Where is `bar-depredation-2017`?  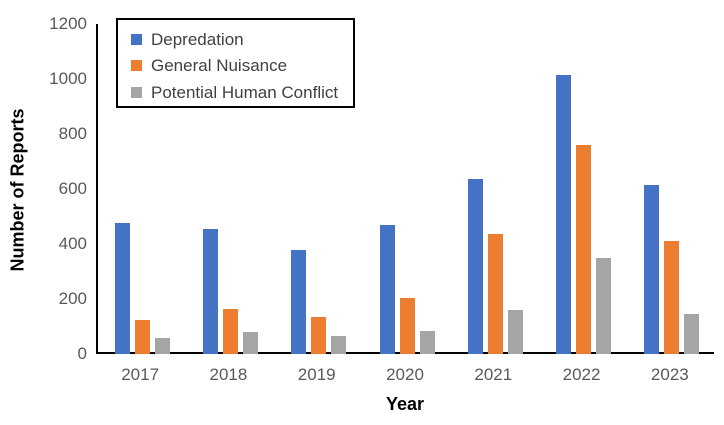
bar-depredation-2017 is located at coordinates (122, 288).